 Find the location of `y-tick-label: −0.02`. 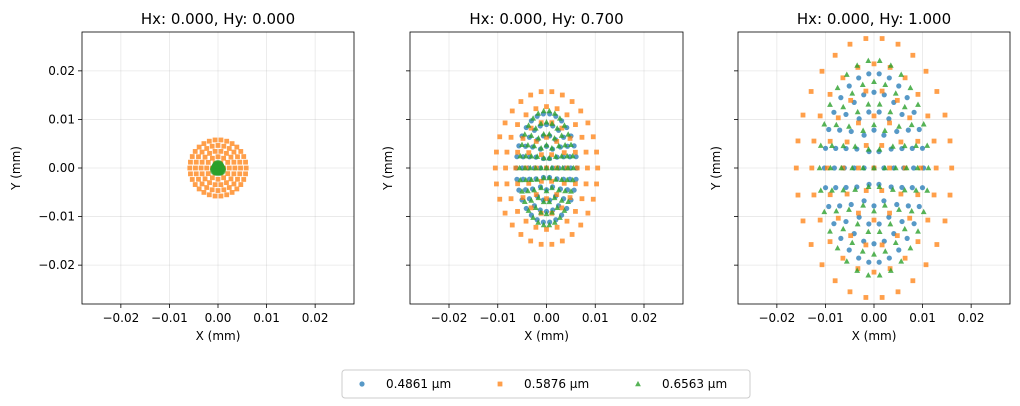

y-tick-label: −0.02 is located at coordinates (56, 265).